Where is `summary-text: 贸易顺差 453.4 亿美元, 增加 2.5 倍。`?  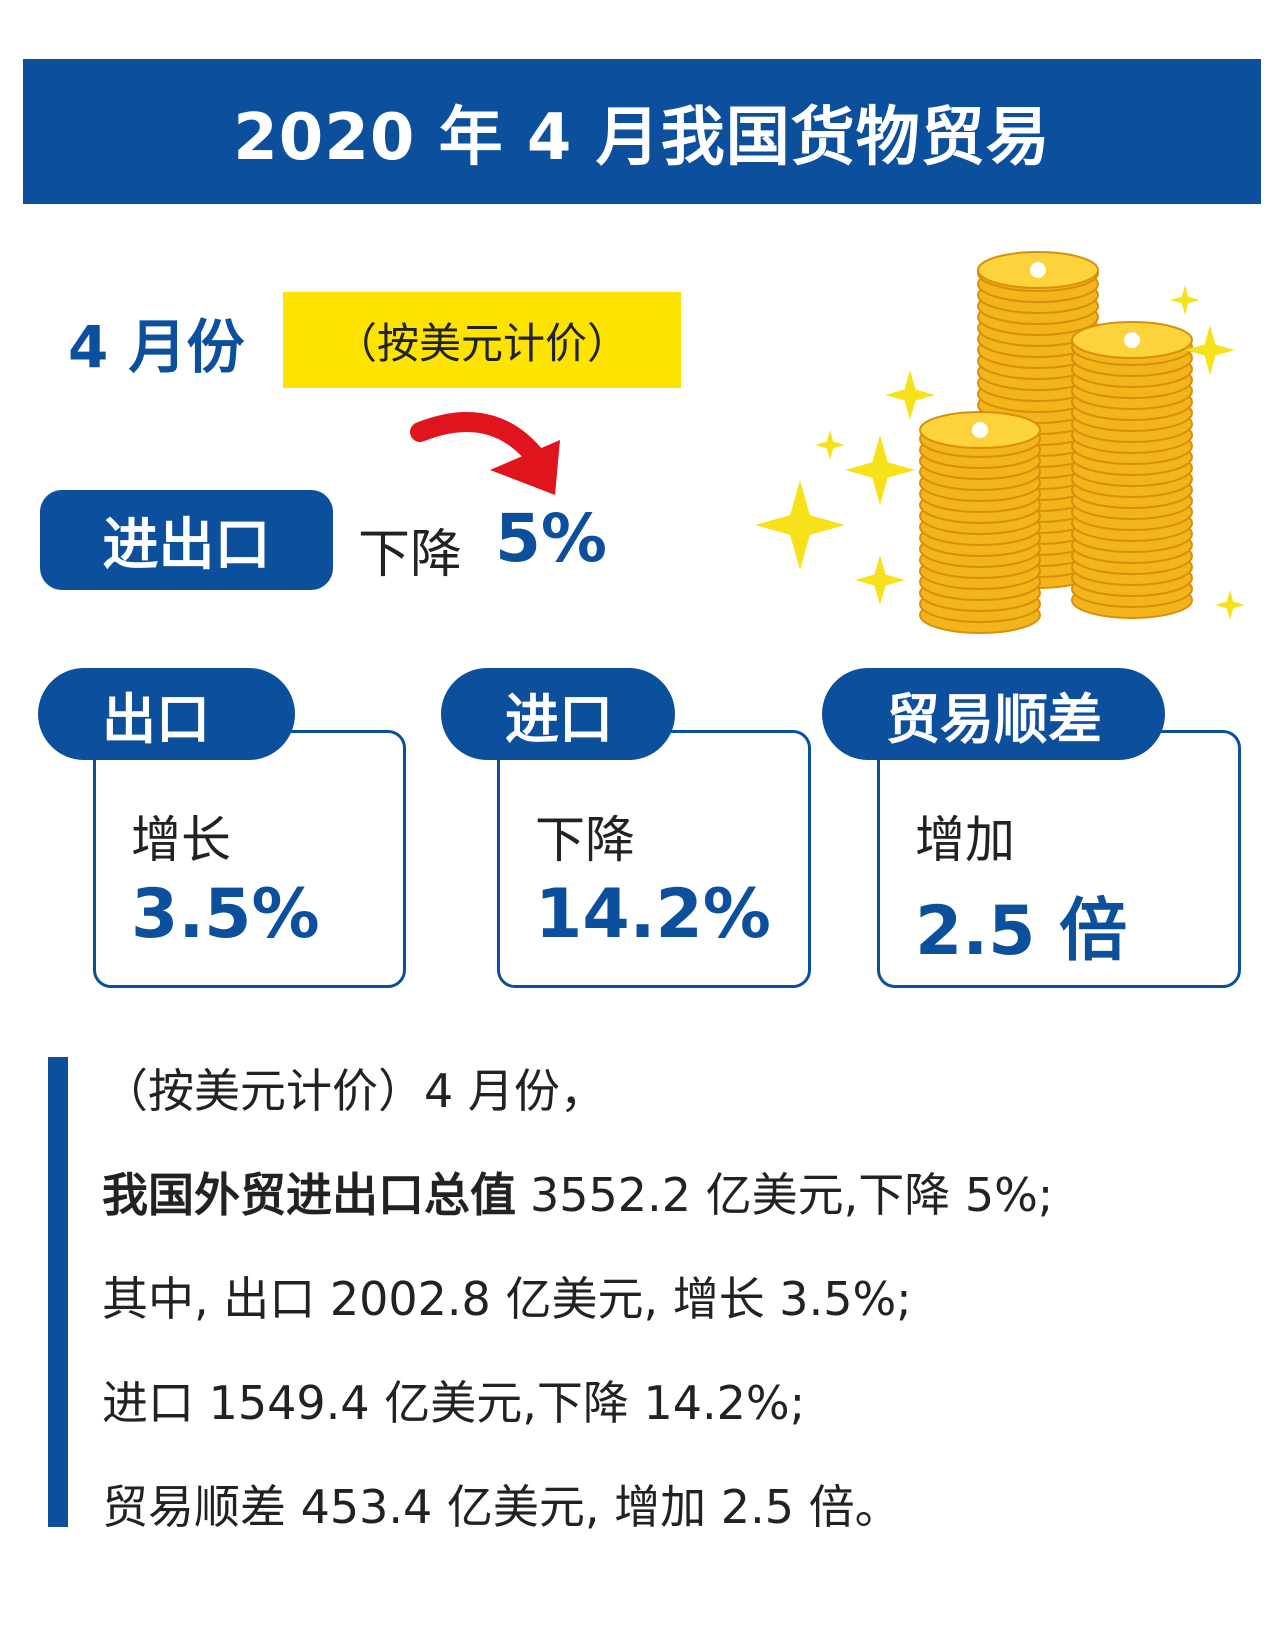
summary-text: 贸易顺差 453.4 亿美元, 增加 2.5 倍。 is located at coordinates (501, 1507).